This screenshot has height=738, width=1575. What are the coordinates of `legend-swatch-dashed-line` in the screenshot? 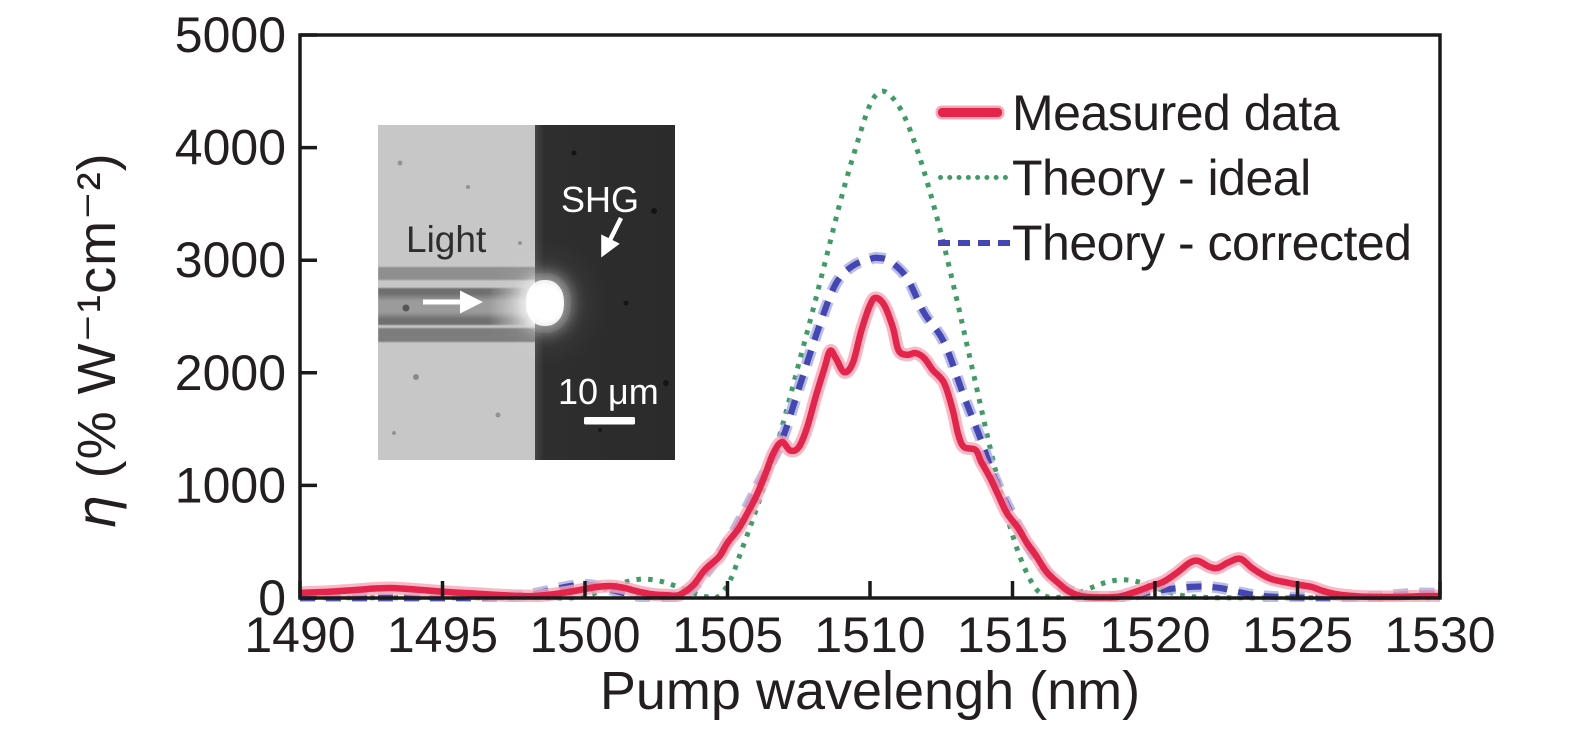 It's located at (974, 242).